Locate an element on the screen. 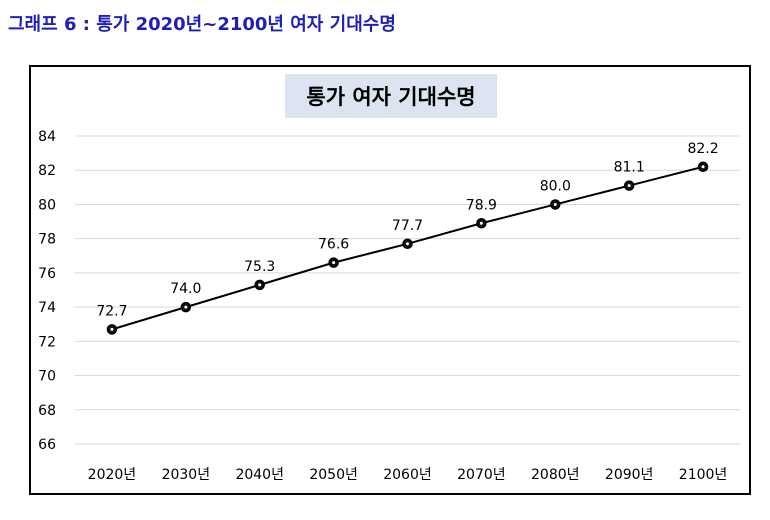  y-tick-label: 78 is located at coordinates (47, 240).